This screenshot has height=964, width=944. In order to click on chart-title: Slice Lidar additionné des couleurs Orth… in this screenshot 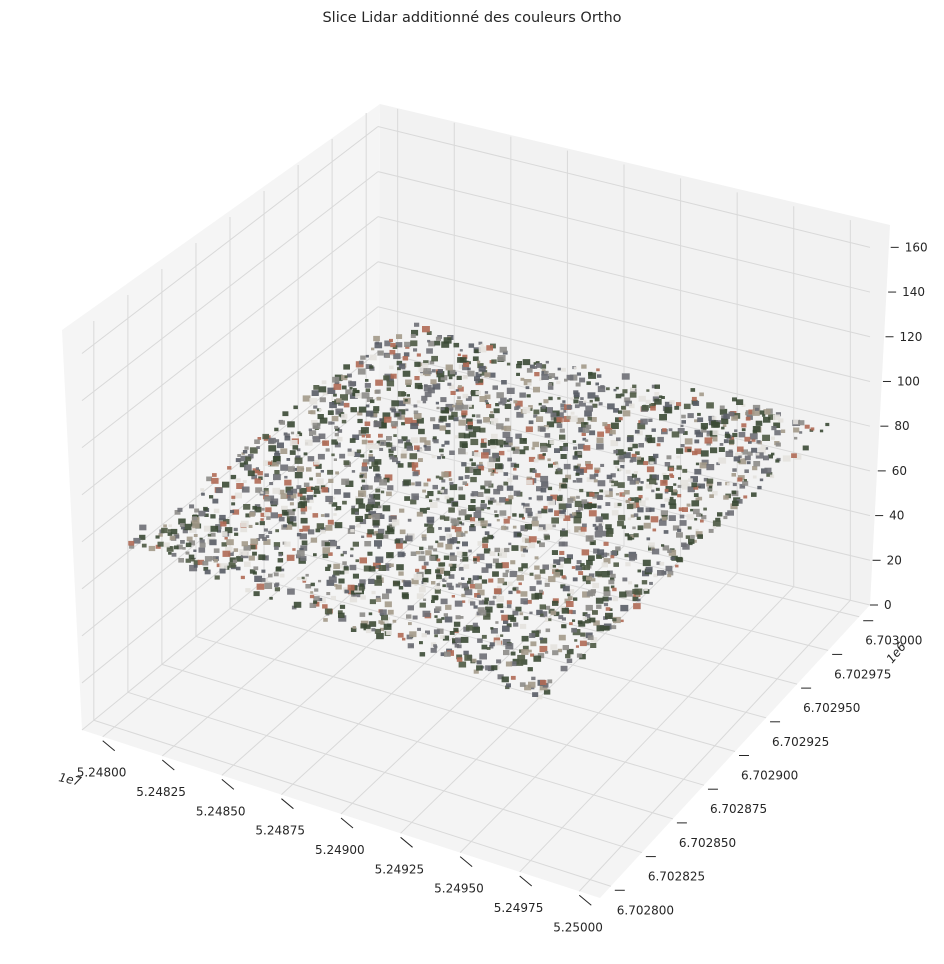, I will do `click(471, 18)`.